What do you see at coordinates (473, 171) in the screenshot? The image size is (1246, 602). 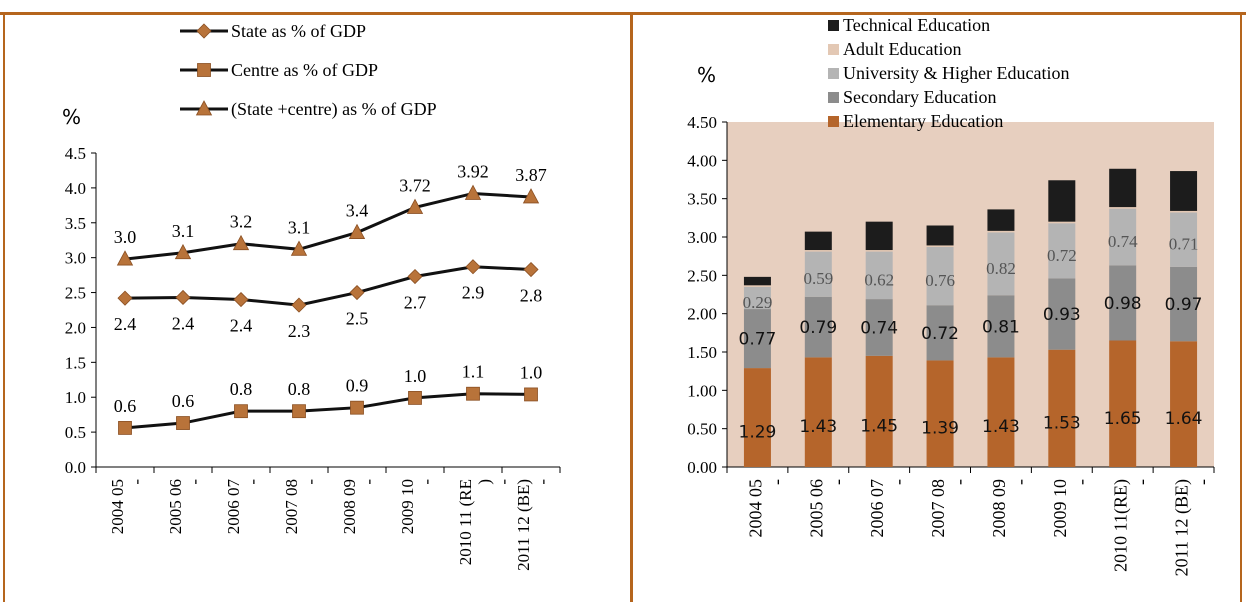 I see `data-label: 3.92` at bounding box center [473, 171].